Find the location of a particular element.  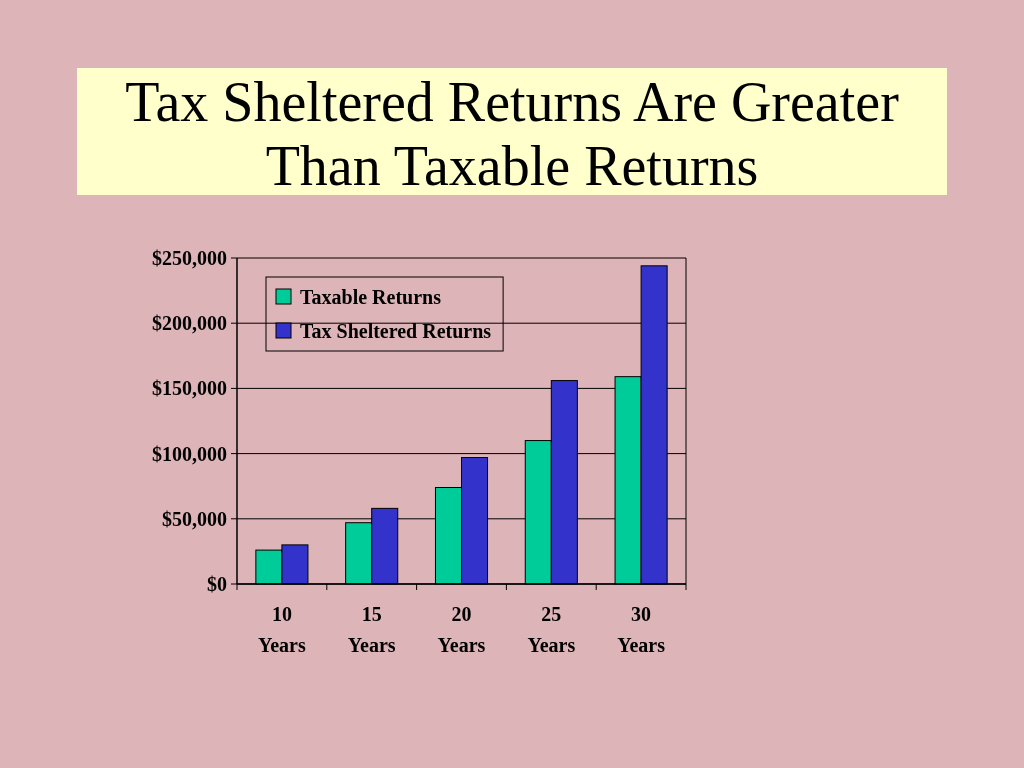

y-tick-label: $250,000 is located at coordinates (189, 258).